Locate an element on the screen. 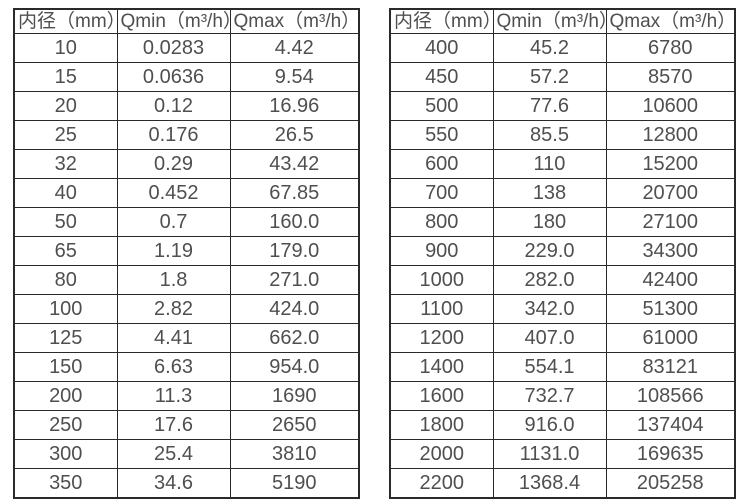 Image resolution: width=750 pixels, height=499 pixels. table-row: 700 138 20700 is located at coordinates (562, 193).